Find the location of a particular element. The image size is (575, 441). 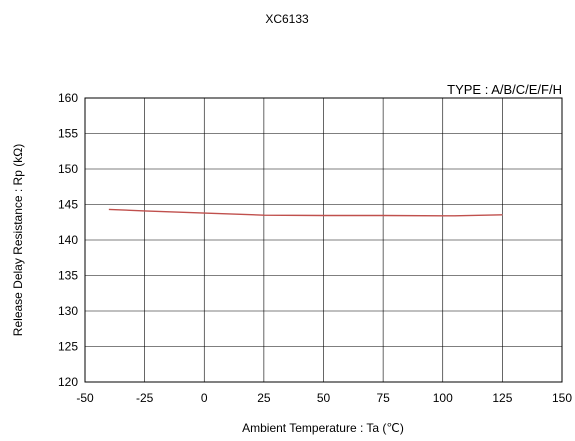

y-tick-label: 125 is located at coordinates (68, 347).